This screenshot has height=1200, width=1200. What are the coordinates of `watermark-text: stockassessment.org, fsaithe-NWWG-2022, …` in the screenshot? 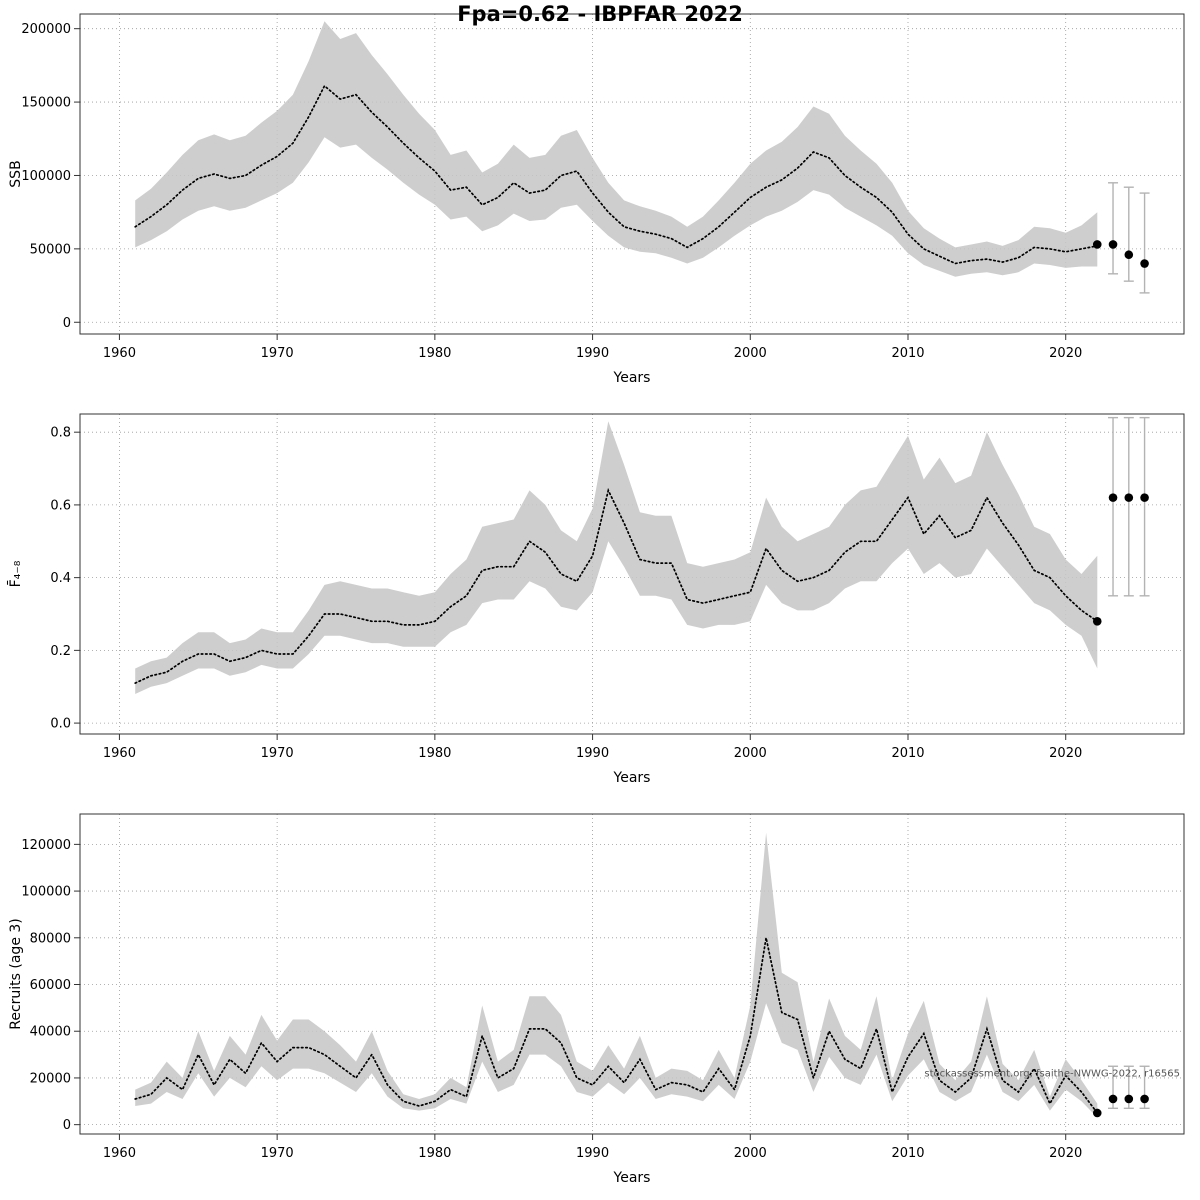 It's located at (1052, 1073).